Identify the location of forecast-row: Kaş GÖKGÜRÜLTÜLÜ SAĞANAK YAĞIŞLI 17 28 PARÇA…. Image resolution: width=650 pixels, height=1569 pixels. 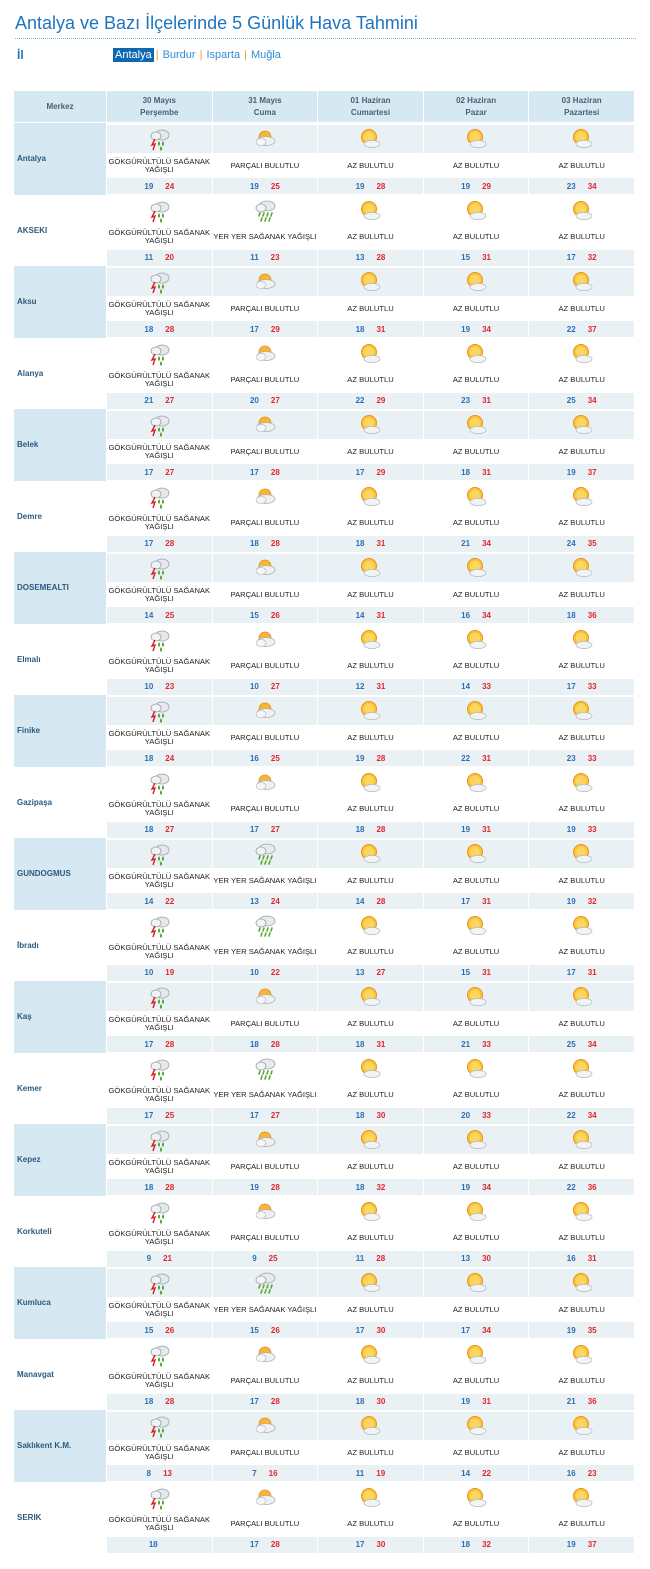
(324, 1017).